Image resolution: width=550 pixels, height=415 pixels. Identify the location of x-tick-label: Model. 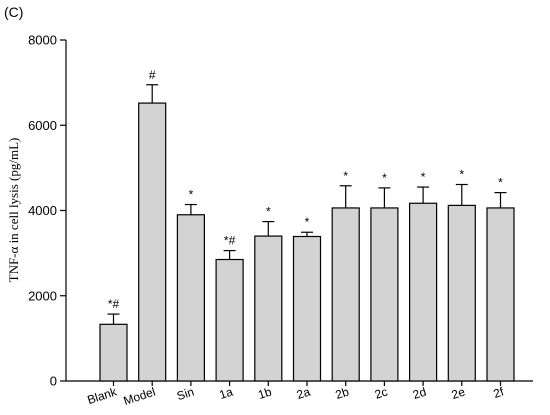
(139, 396).